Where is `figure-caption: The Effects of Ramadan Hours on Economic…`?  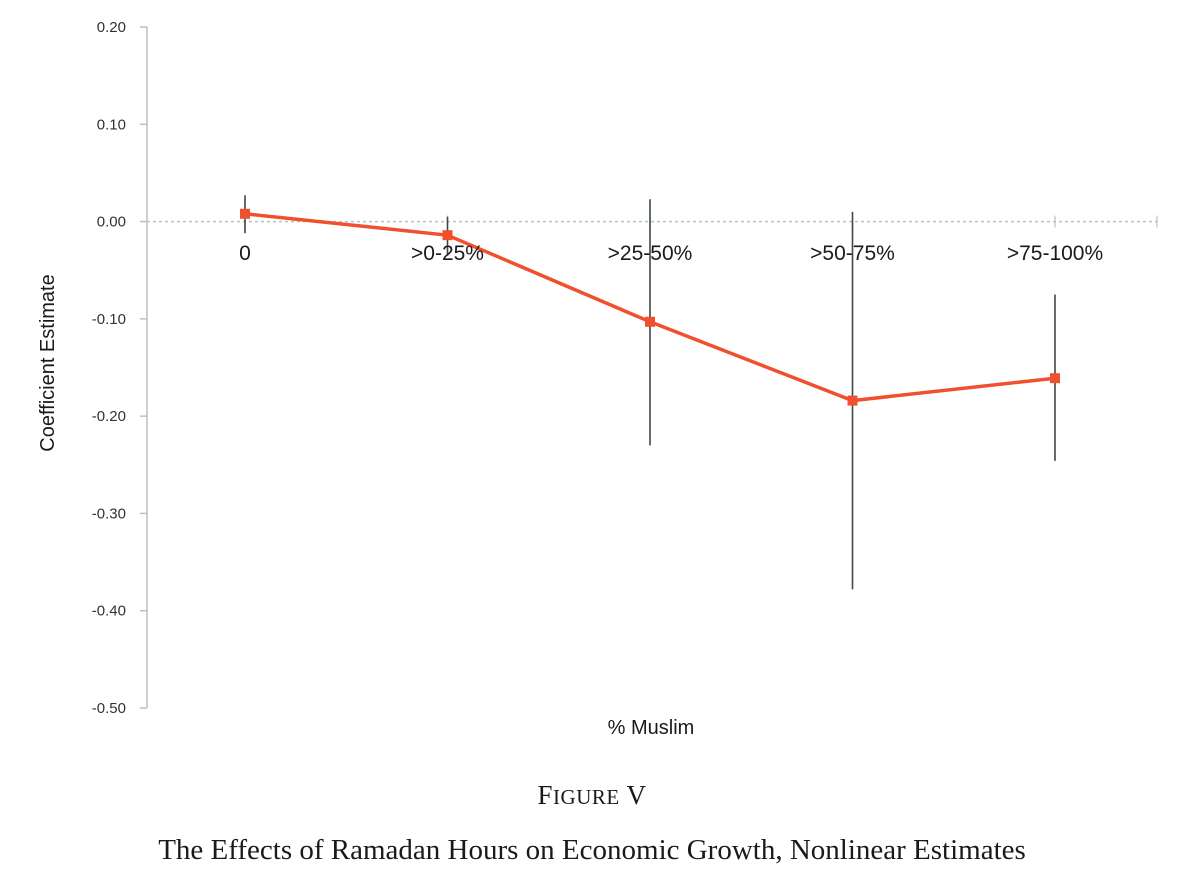 figure-caption: The Effects of Ramadan Hours on Economic… is located at coordinates (592, 850).